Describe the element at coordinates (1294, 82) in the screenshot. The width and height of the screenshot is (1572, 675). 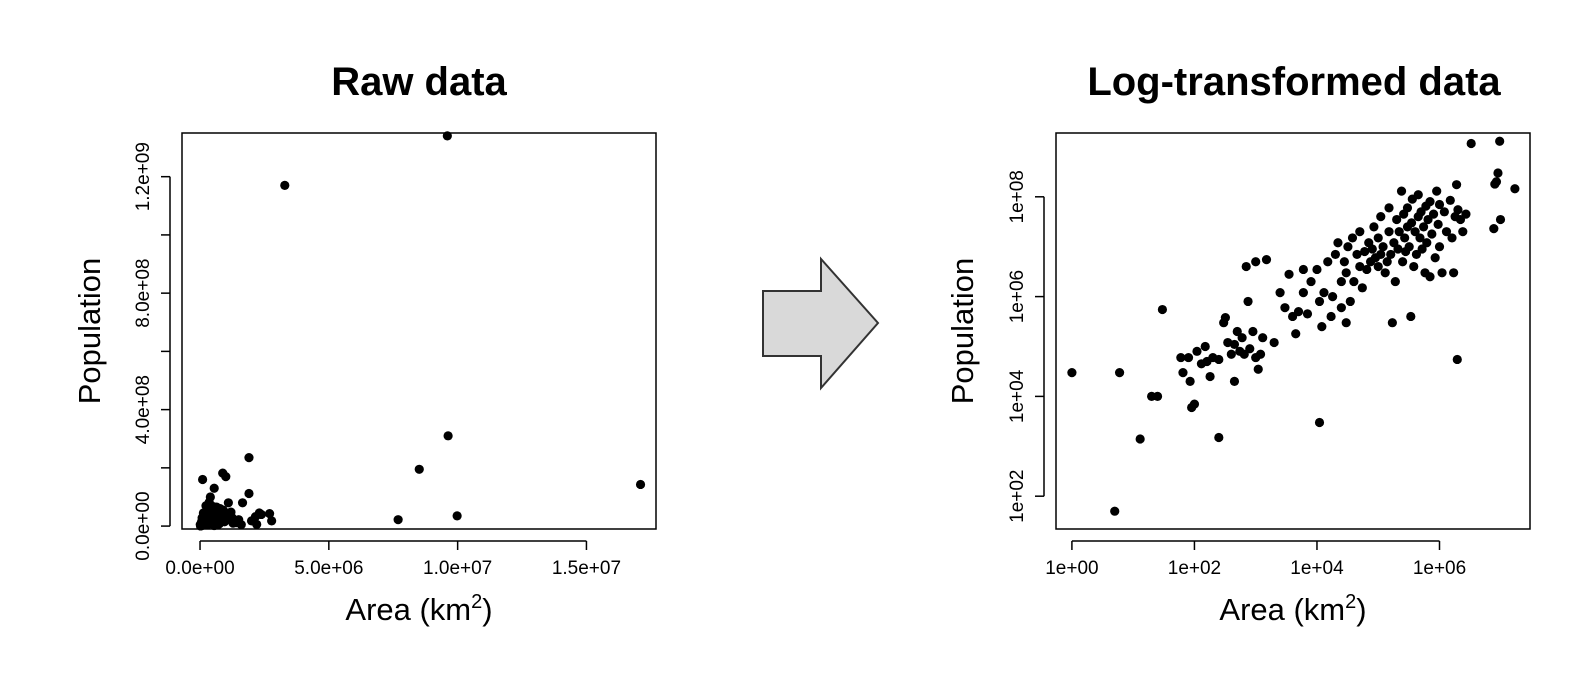
I see `log-chart-title: Log-transformed data` at that location.